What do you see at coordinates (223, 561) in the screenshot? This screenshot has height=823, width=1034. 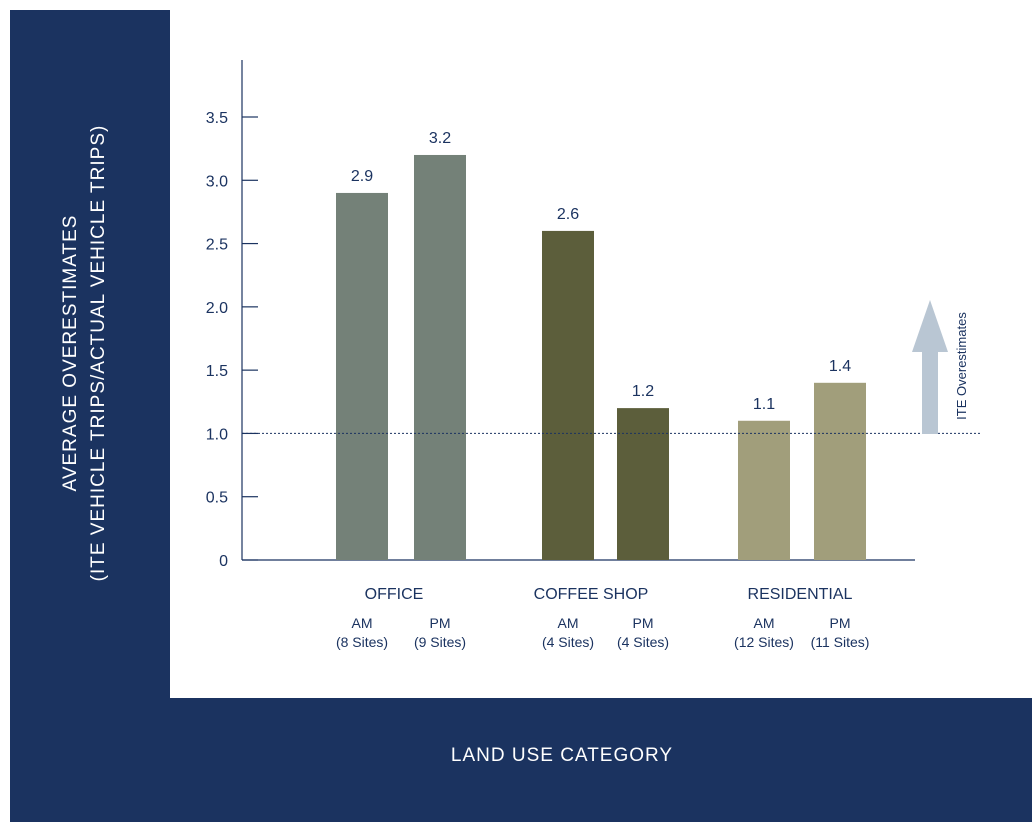 I see `y-tick-label: 0` at bounding box center [223, 561].